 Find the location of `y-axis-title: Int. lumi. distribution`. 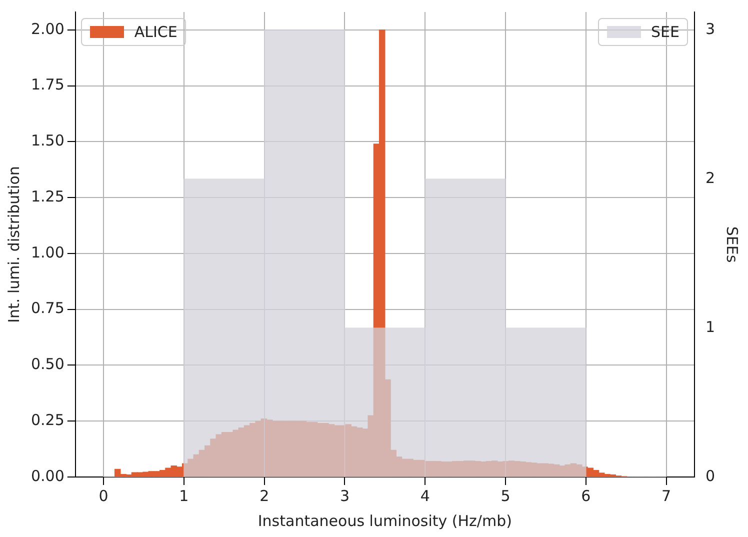

y-axis-title: Int. lumi. distribution is located at coordinates (13, 244).